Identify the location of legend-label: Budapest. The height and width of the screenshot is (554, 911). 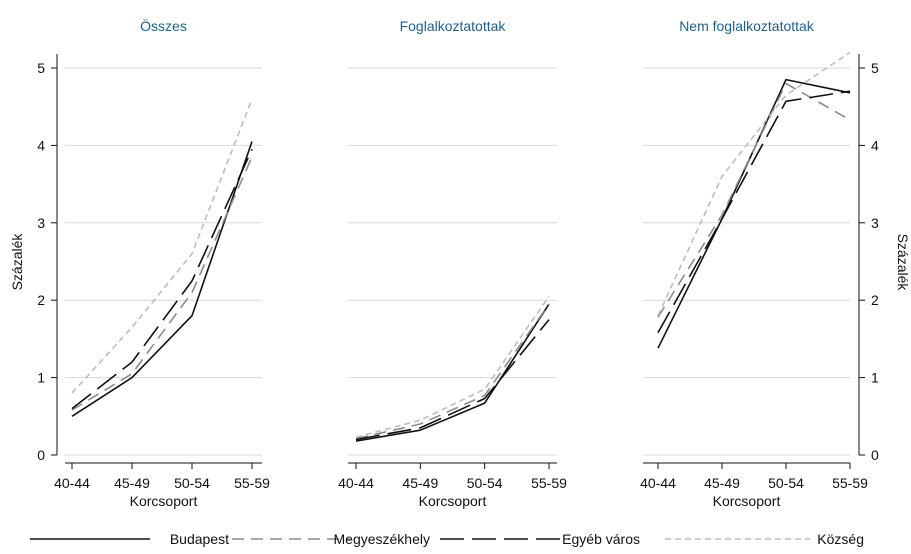
(199, 539).